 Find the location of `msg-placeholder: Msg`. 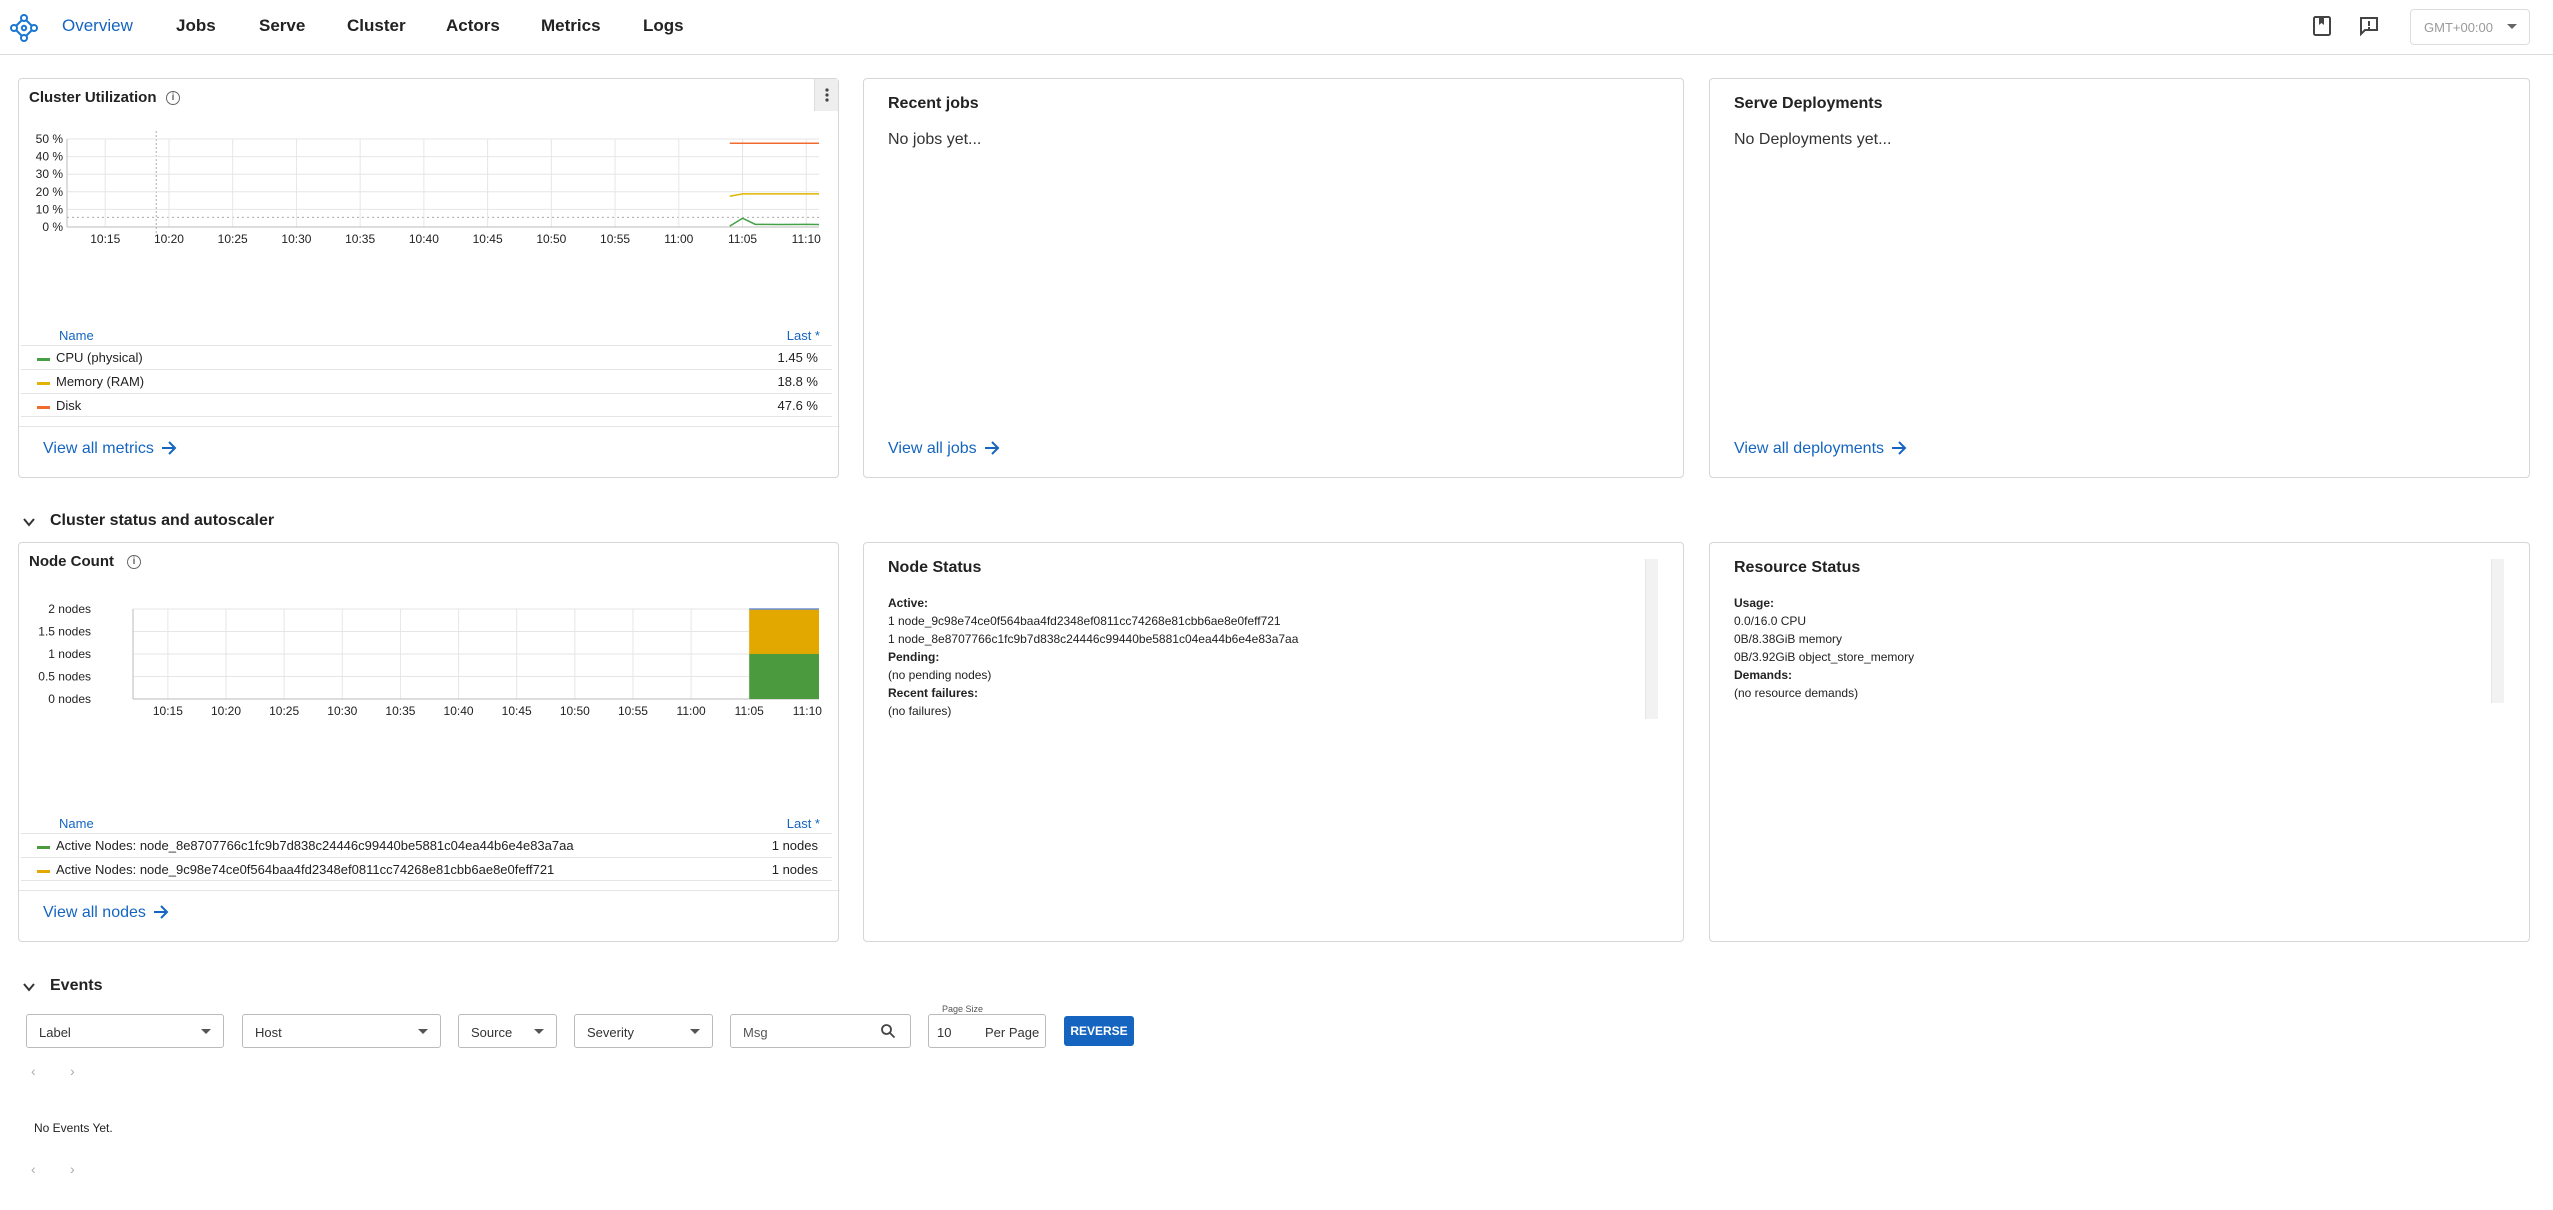

msg-placeholder: Msg is located at coordinates (755, 1032).